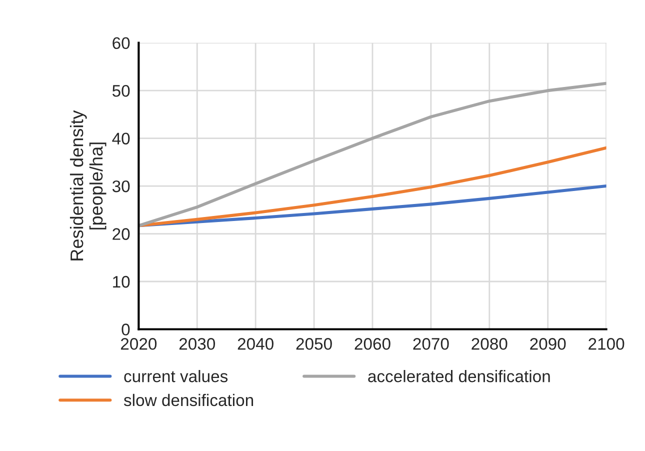  What do you see at coordinates (121, 90) in the screenshot?
I see `y-tick-label: 50` at bounding box center [121, 90].